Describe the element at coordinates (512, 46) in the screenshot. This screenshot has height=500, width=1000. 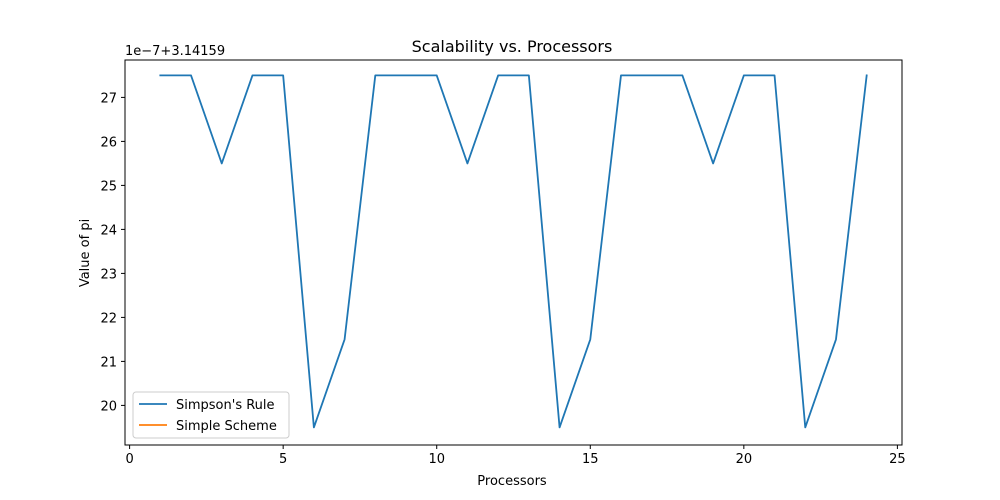
I see `chart-title: Scalability vs. Processors` at that location.